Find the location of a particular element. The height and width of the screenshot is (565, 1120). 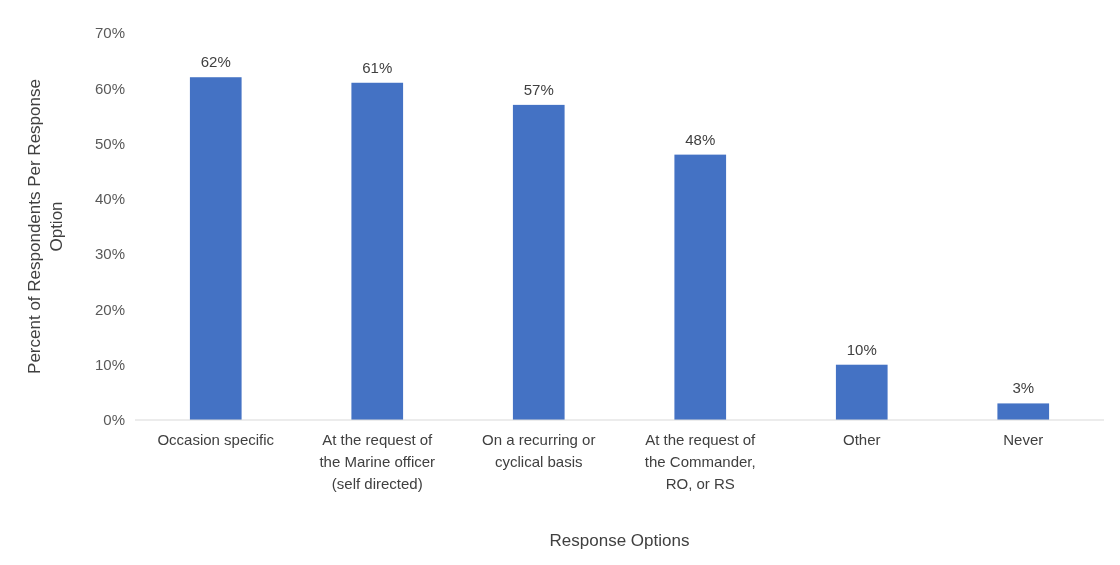

y-tick-label: 0% is located at coordinates (114, 420).